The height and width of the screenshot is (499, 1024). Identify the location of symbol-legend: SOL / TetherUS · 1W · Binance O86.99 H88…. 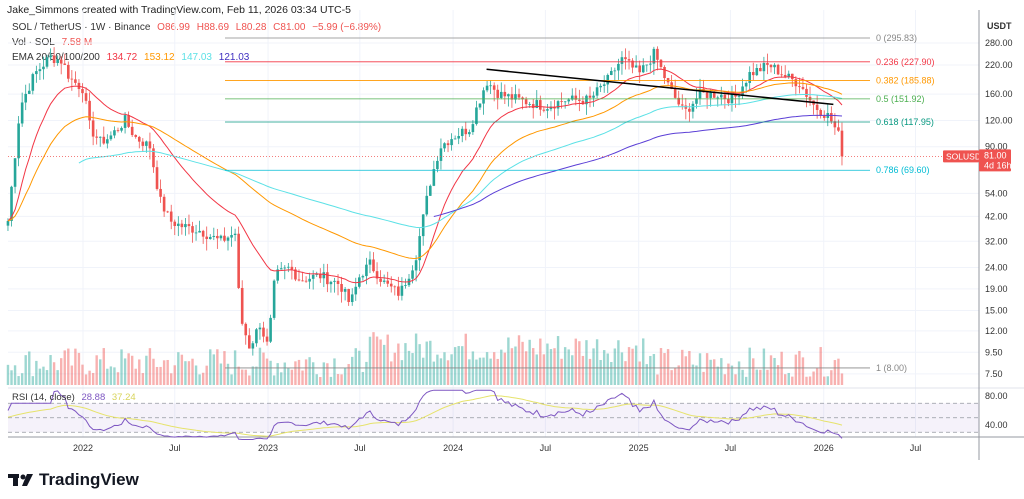
(198, 27).